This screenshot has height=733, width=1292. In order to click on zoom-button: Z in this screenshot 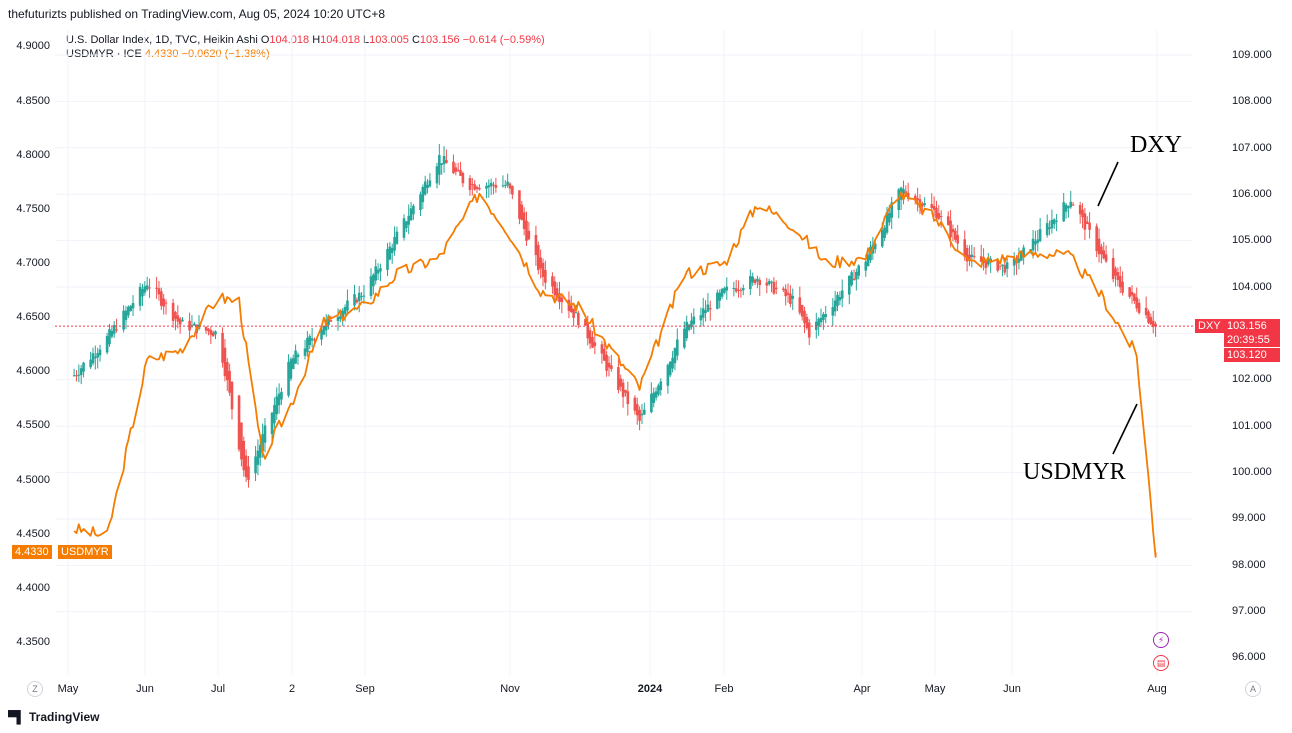, I will do `click(35, 689)`.